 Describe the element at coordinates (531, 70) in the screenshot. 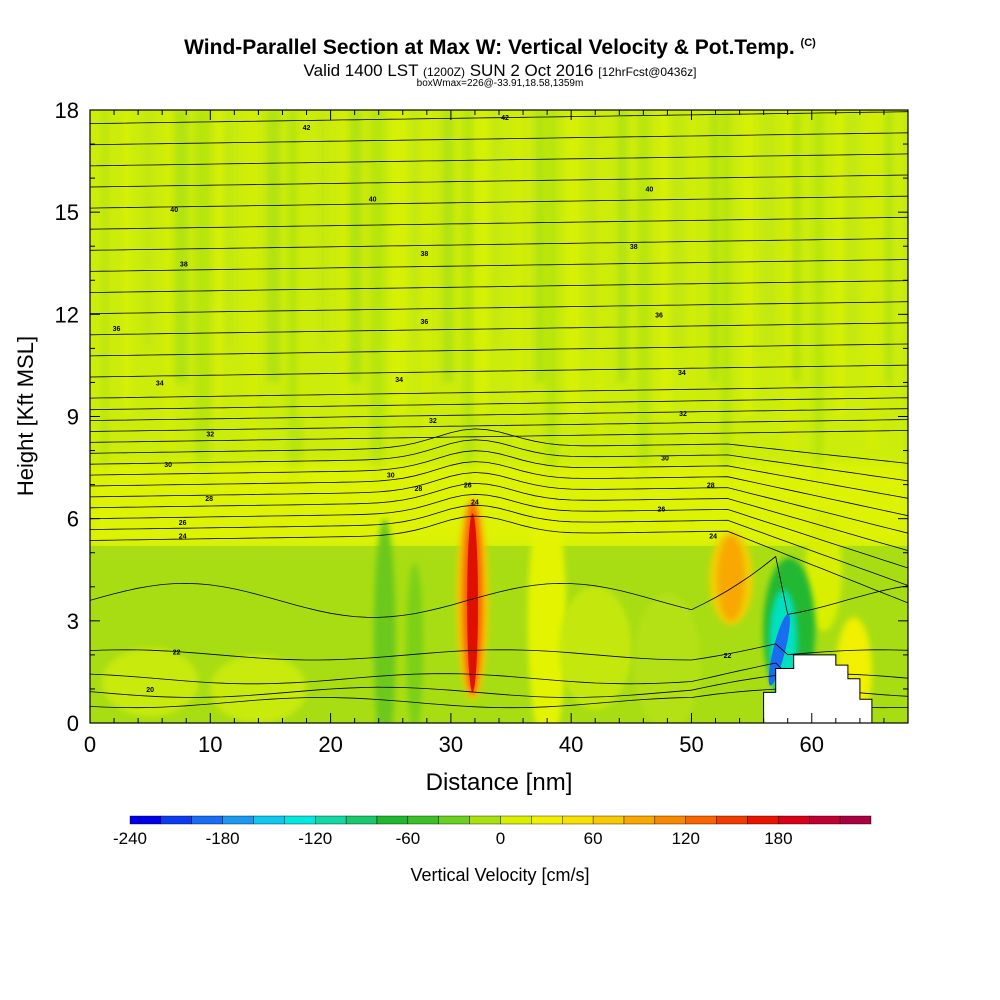

I see `valid-date-text: SUN 2 Oct 2016` at that location.